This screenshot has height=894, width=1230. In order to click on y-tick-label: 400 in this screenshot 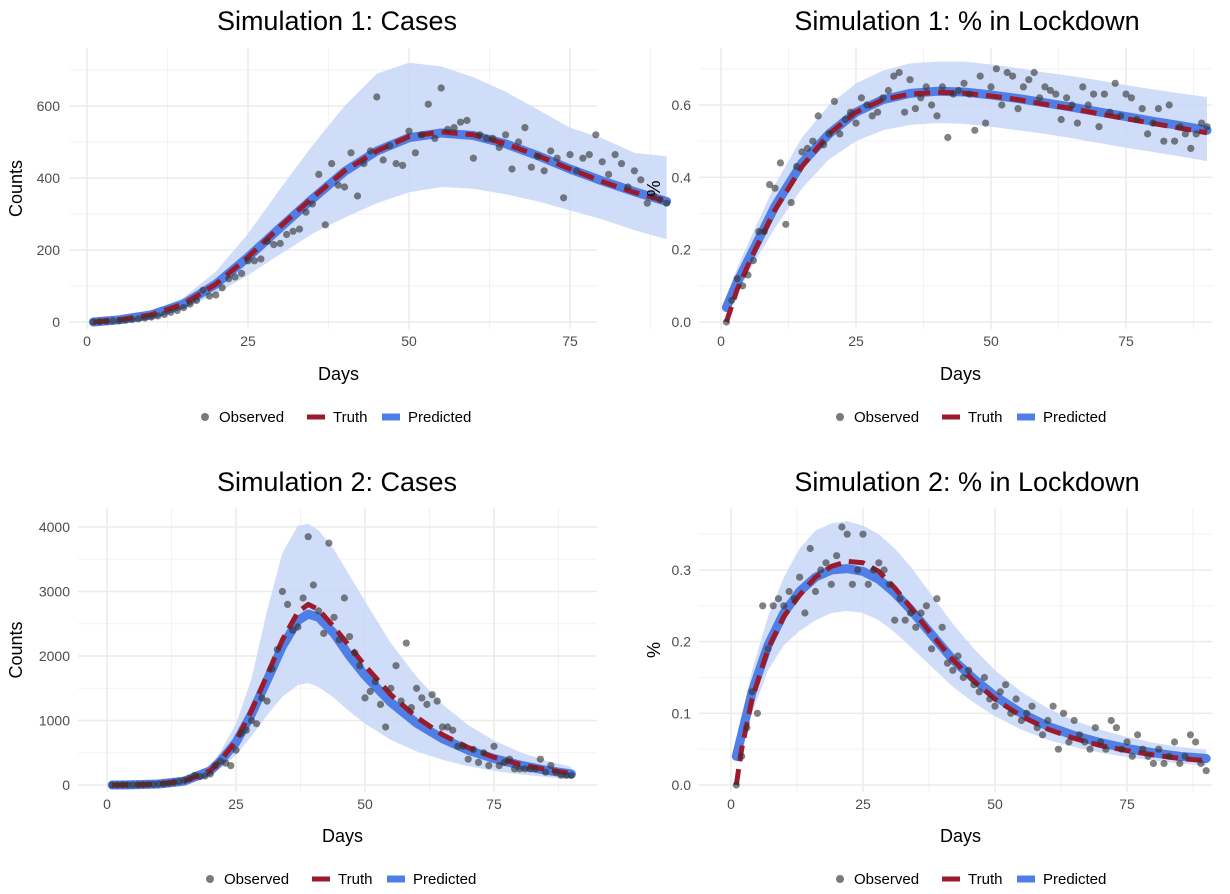, I will do `click(49, 178)`.